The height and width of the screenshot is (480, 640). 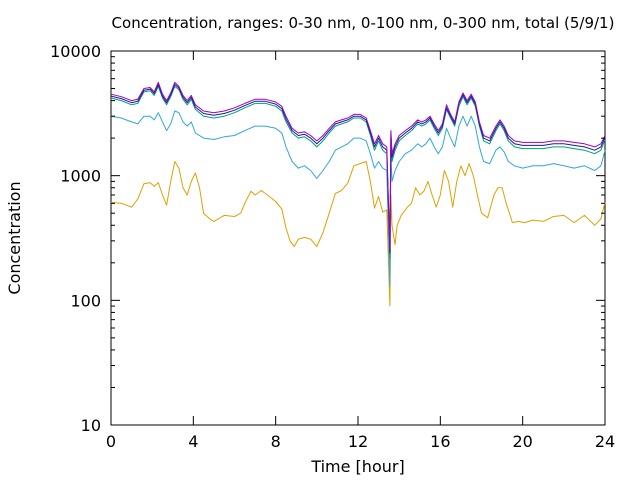 What do you see at coordinates (75, 51) in the screenshot?
I see `y-tick-label-10000: 10000` at bounding box center [75, 51].